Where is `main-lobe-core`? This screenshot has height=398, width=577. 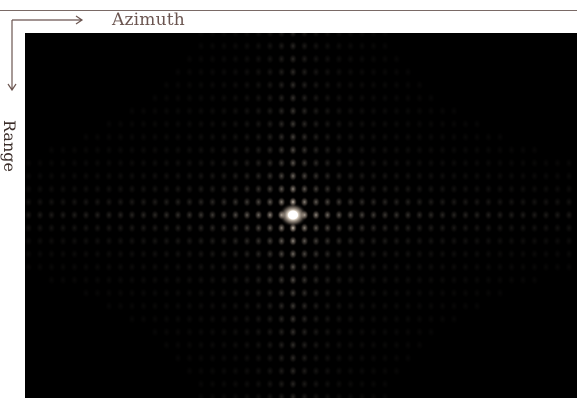 main-lobe-core is located at coordinates (293, 215).